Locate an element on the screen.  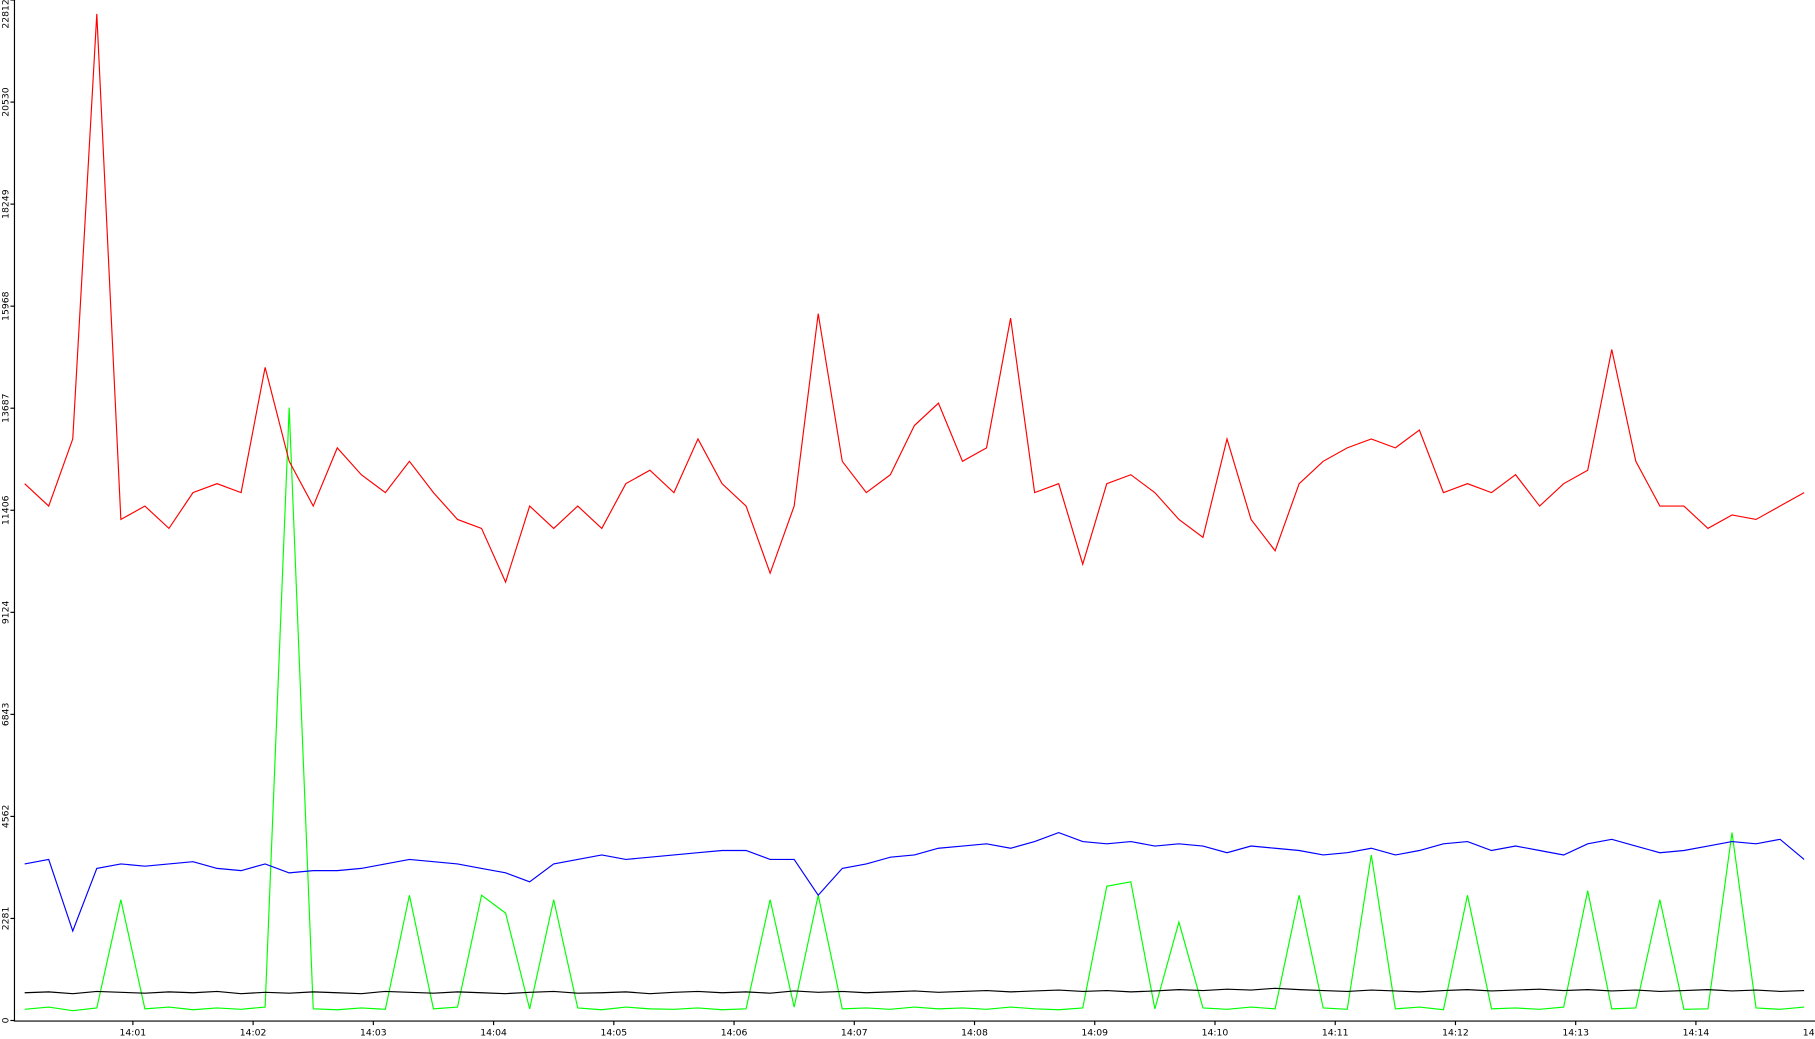
x-tick-label: 14:15 is located at coordinates (1809, 1033).